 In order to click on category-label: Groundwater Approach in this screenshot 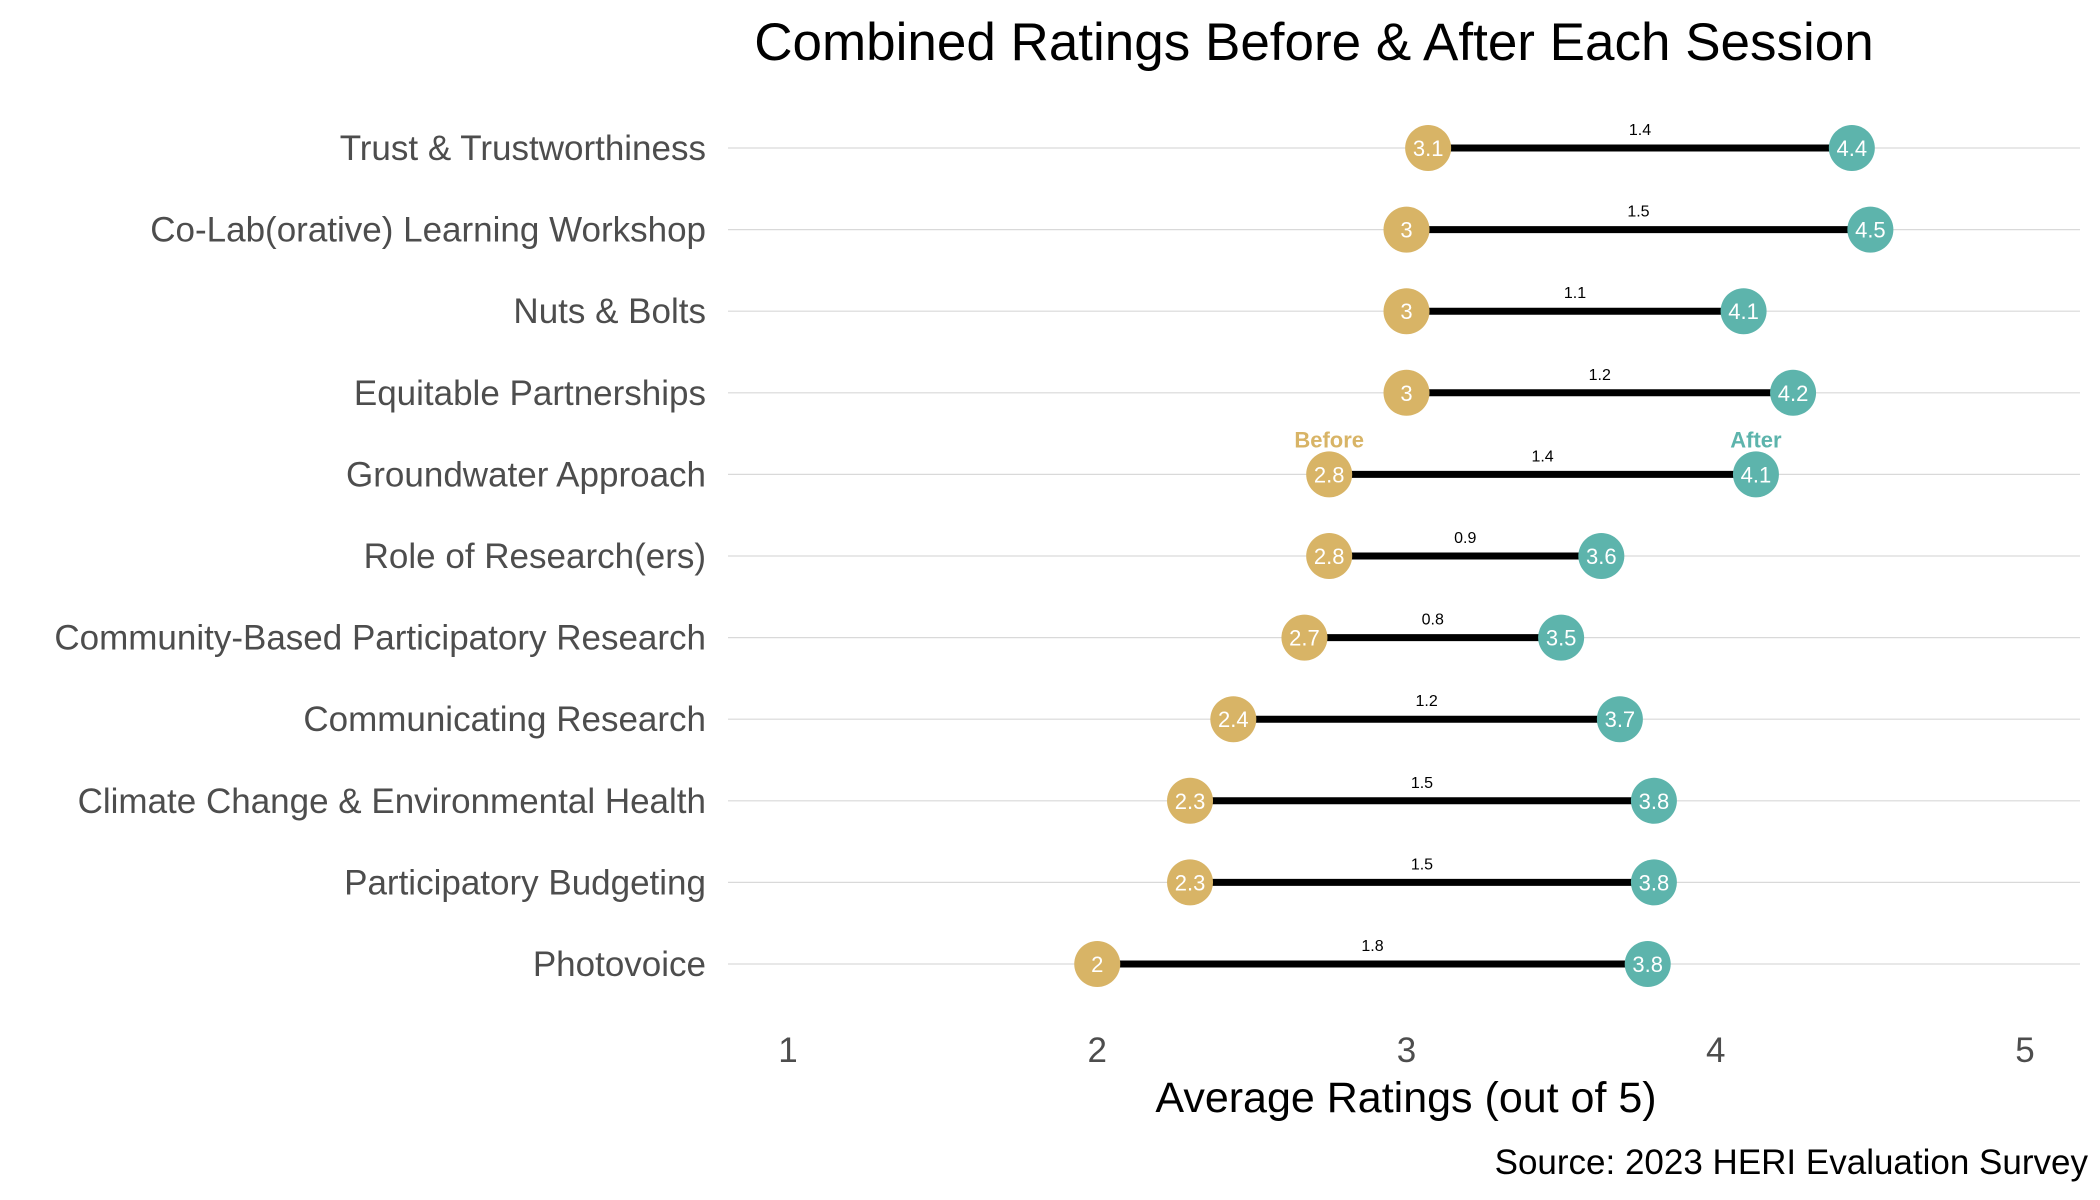, I will do `click(526, 474)`.